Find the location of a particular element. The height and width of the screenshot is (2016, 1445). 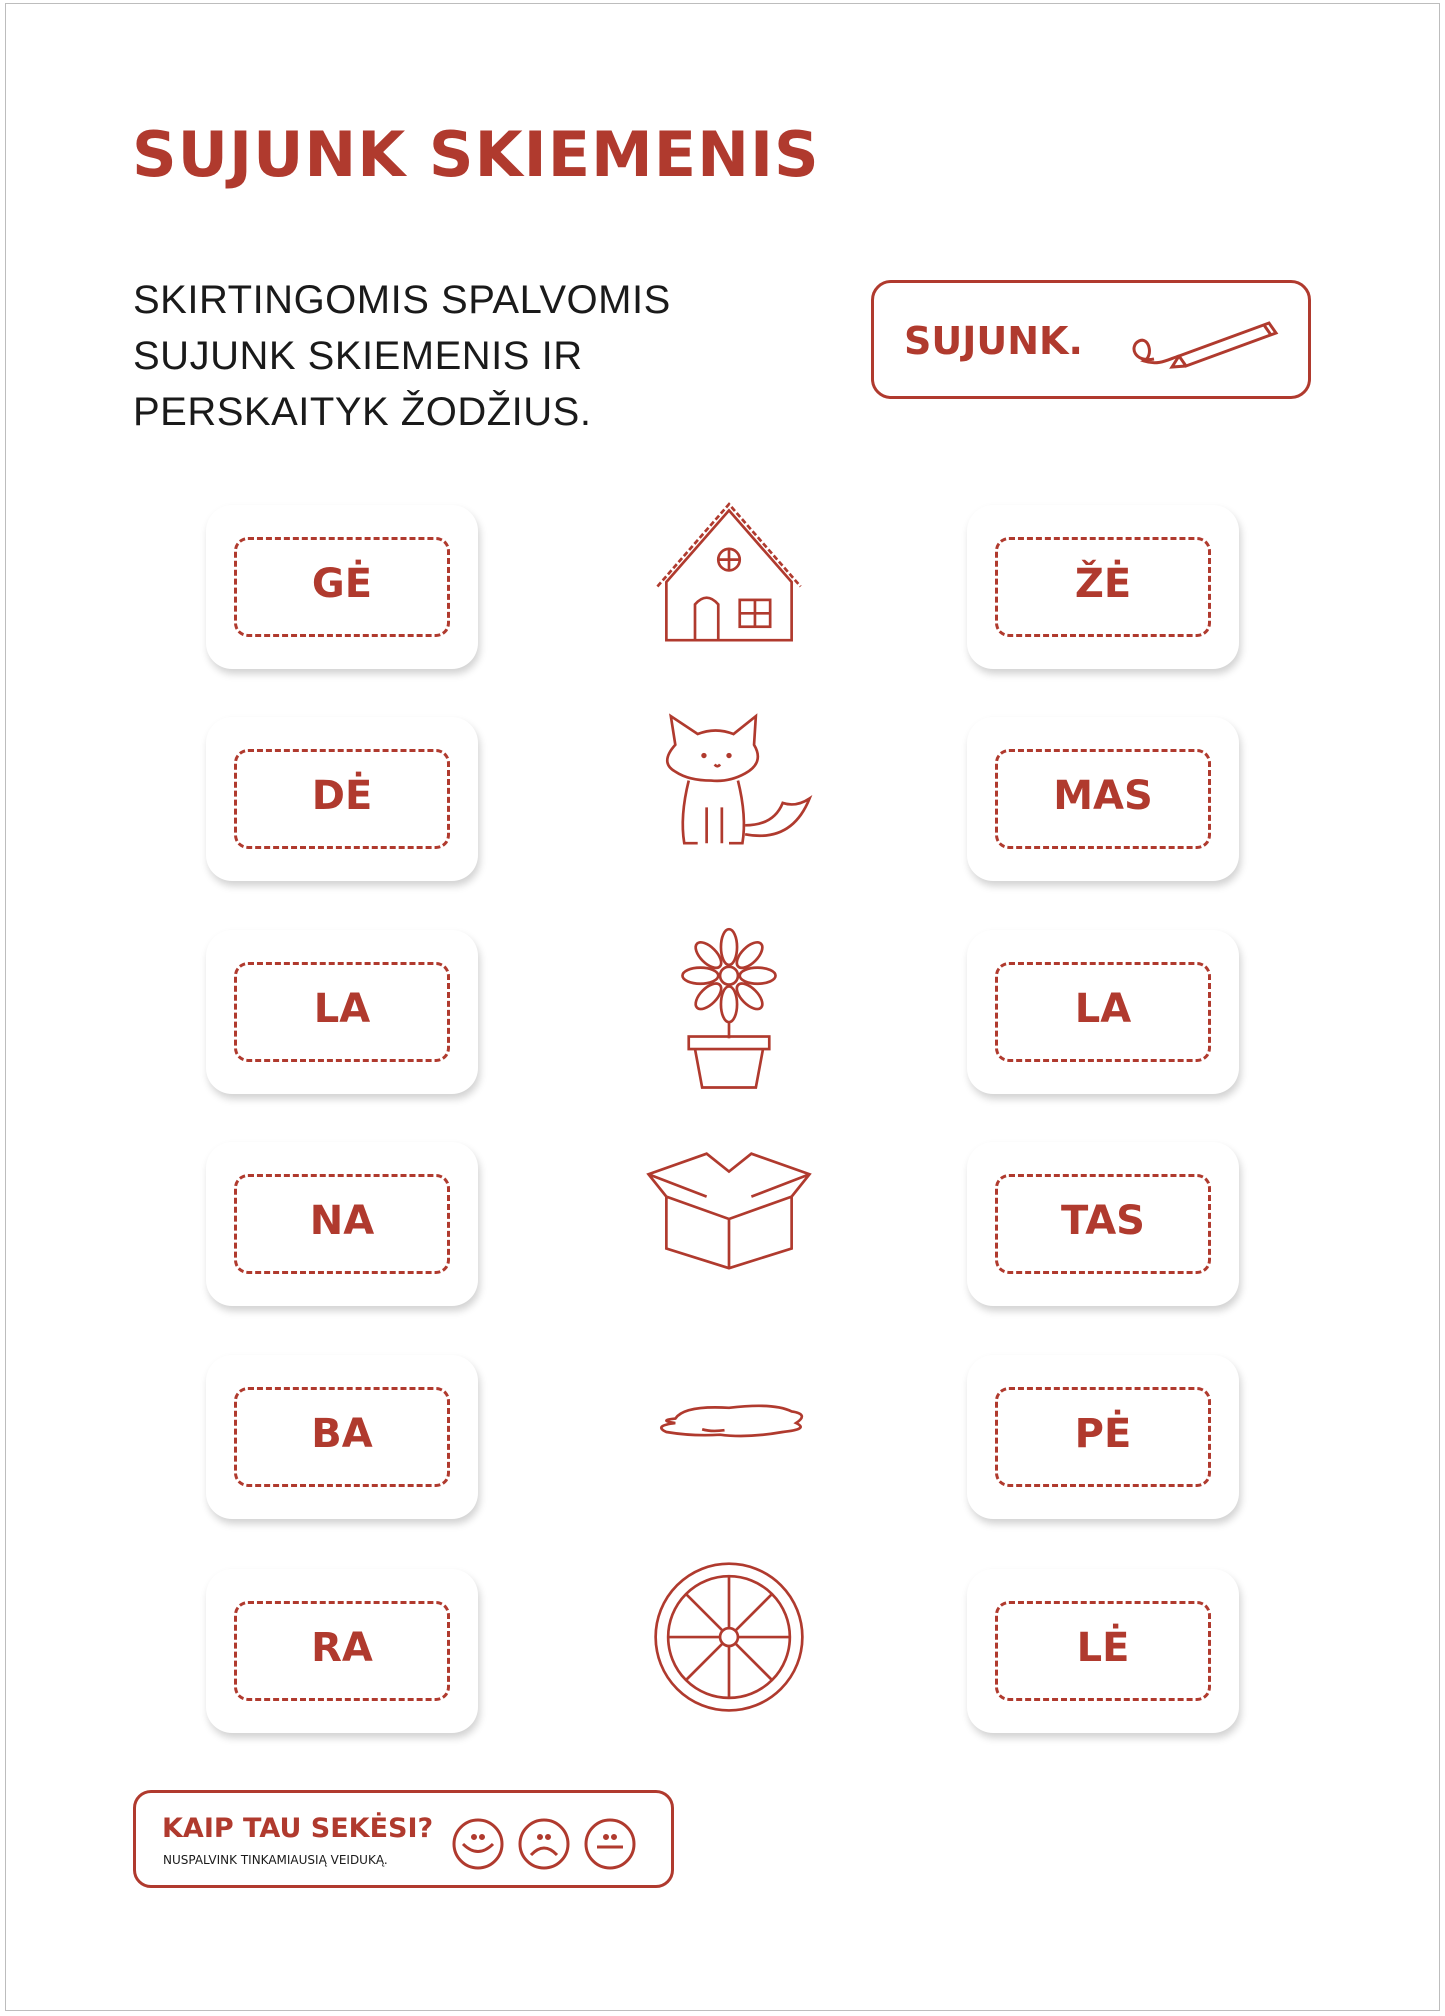

syllable-card-left: BA is located at coordinates (342, 1437).